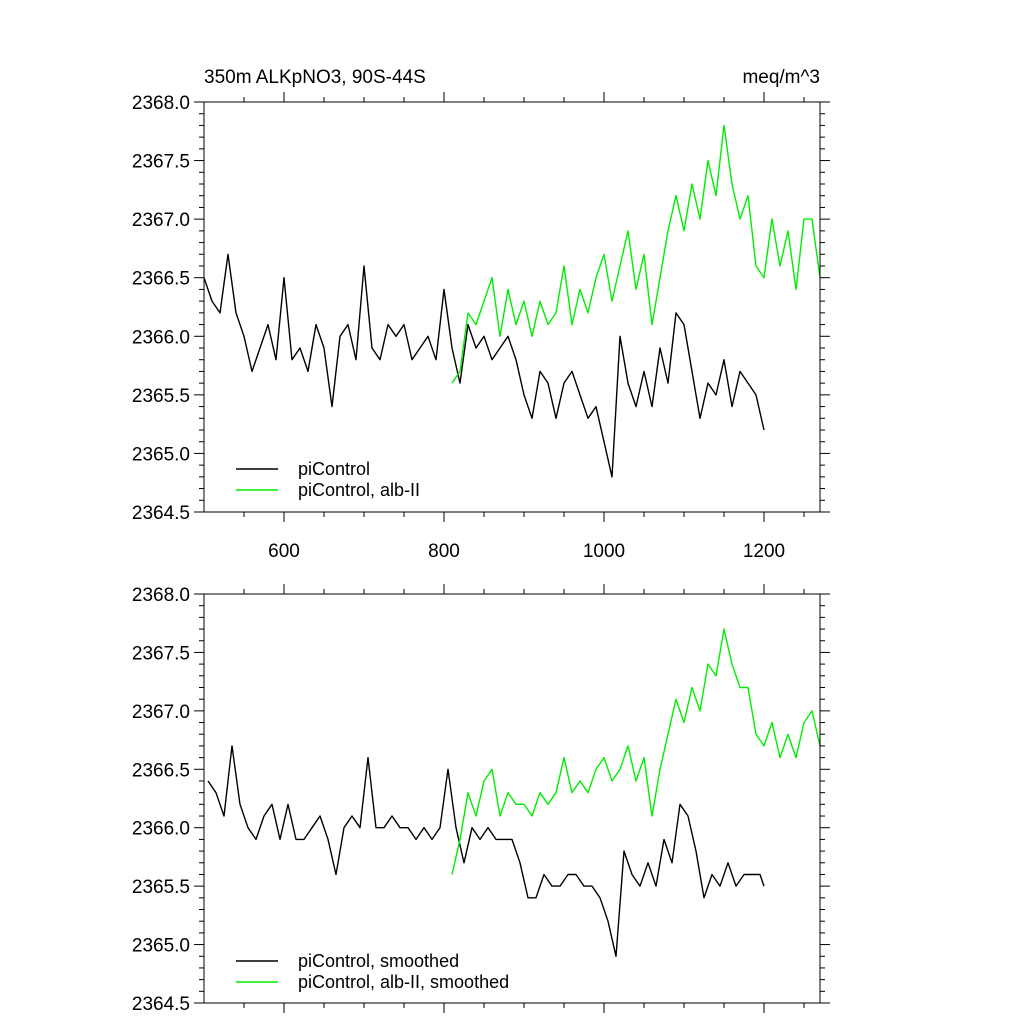 The width and height of the screenshot is (1024, 1024). Describe the element at coordinates (403, 982) in the screenshot. I see `legend-label: piControl, alb-II, smoothed` at that location.